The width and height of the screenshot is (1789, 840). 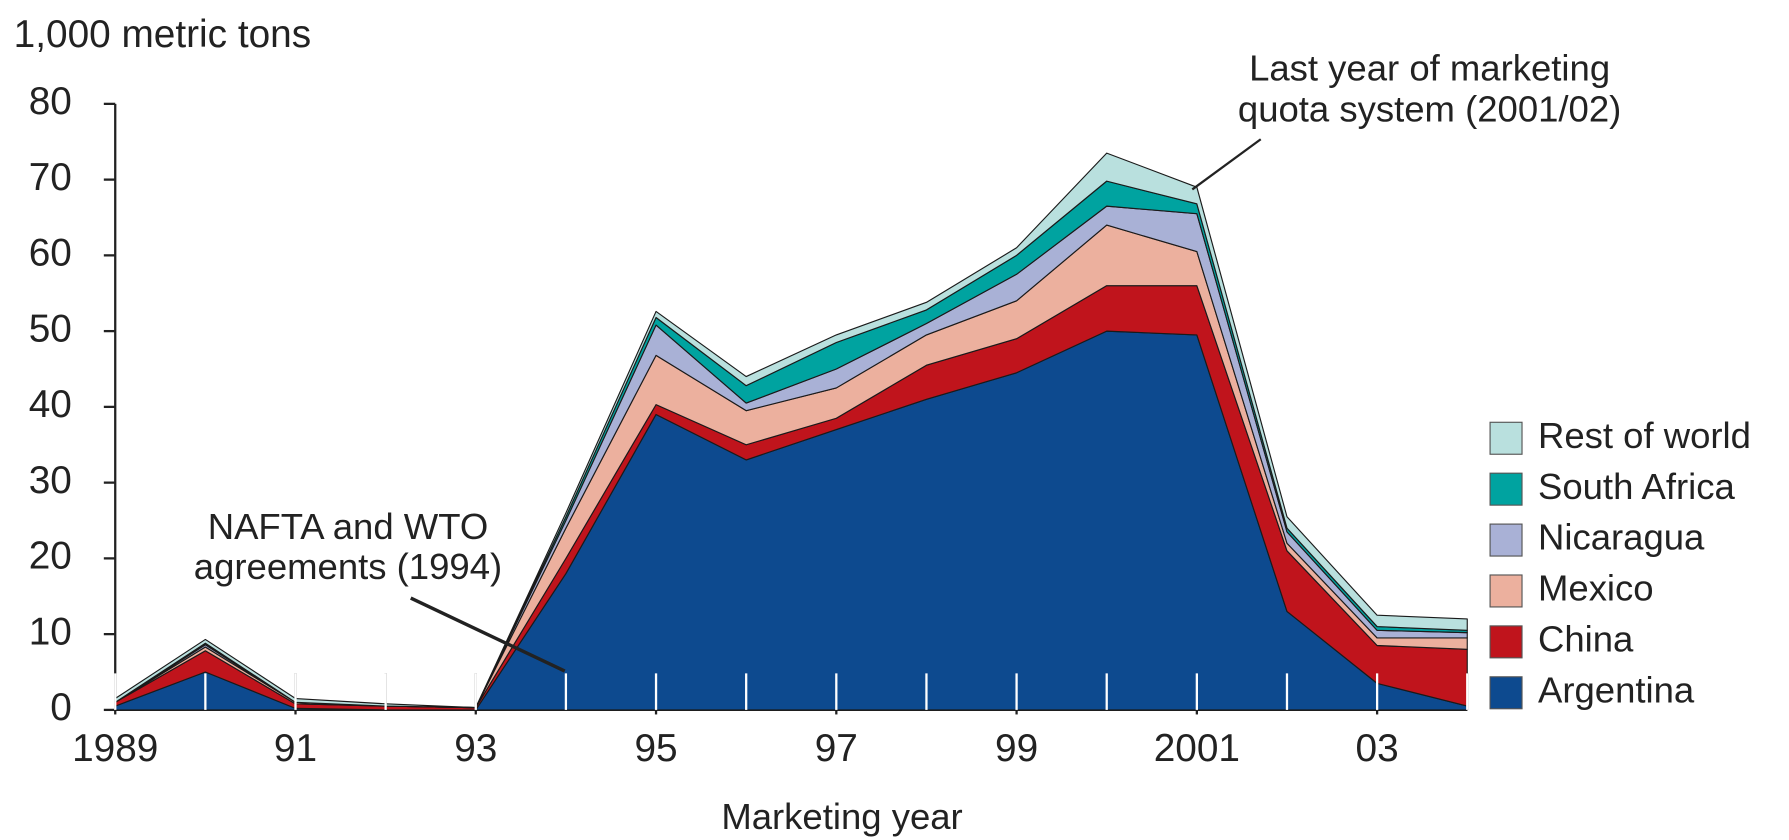 I want to click on legend-label: Nicaragua, so click(x=1621, y=537).